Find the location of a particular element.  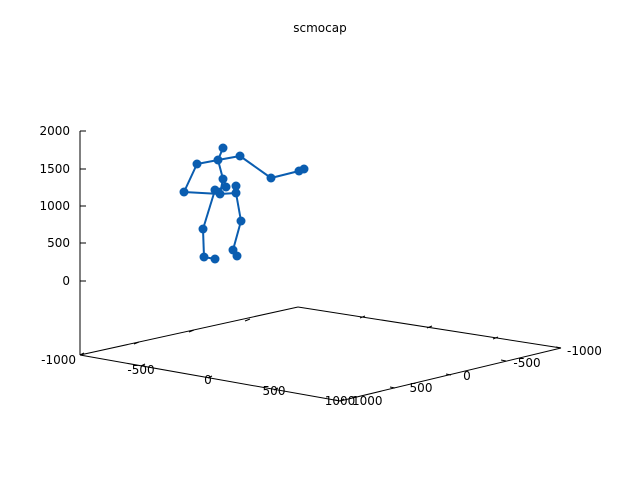

joint-spine is located at coordinates (223, 179).